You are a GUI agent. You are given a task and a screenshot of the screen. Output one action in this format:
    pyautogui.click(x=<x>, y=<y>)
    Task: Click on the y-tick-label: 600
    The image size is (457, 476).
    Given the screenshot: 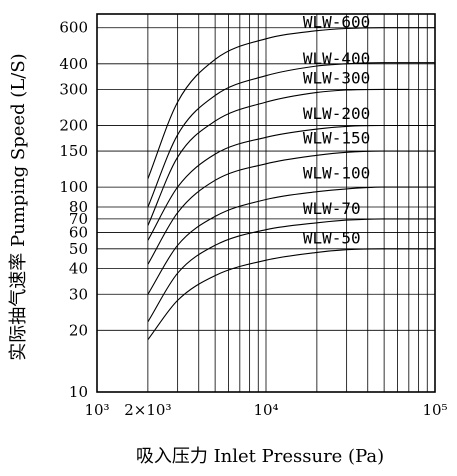 What is the action you would take?
    pyautogui.click(x=73, y=28)
    